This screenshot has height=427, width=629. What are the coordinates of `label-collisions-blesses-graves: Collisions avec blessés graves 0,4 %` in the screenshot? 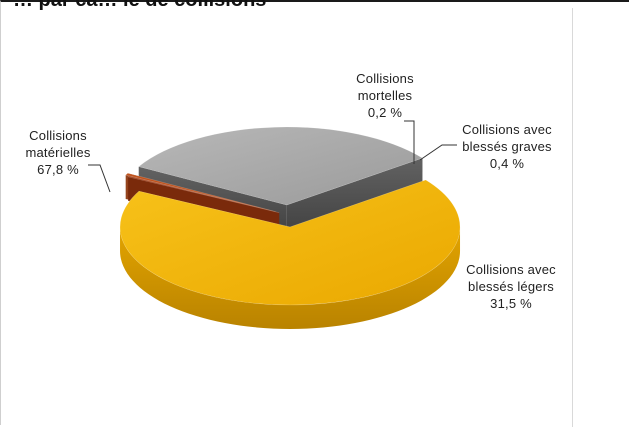 It's located at (507, 146).